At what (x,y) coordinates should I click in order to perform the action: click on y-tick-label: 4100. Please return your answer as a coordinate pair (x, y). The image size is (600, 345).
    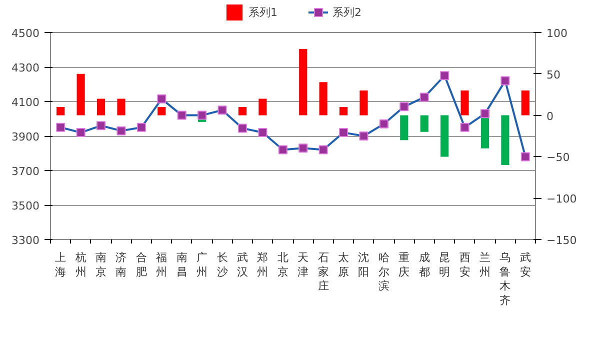
    Looking at the image, I should click on (26, 102).